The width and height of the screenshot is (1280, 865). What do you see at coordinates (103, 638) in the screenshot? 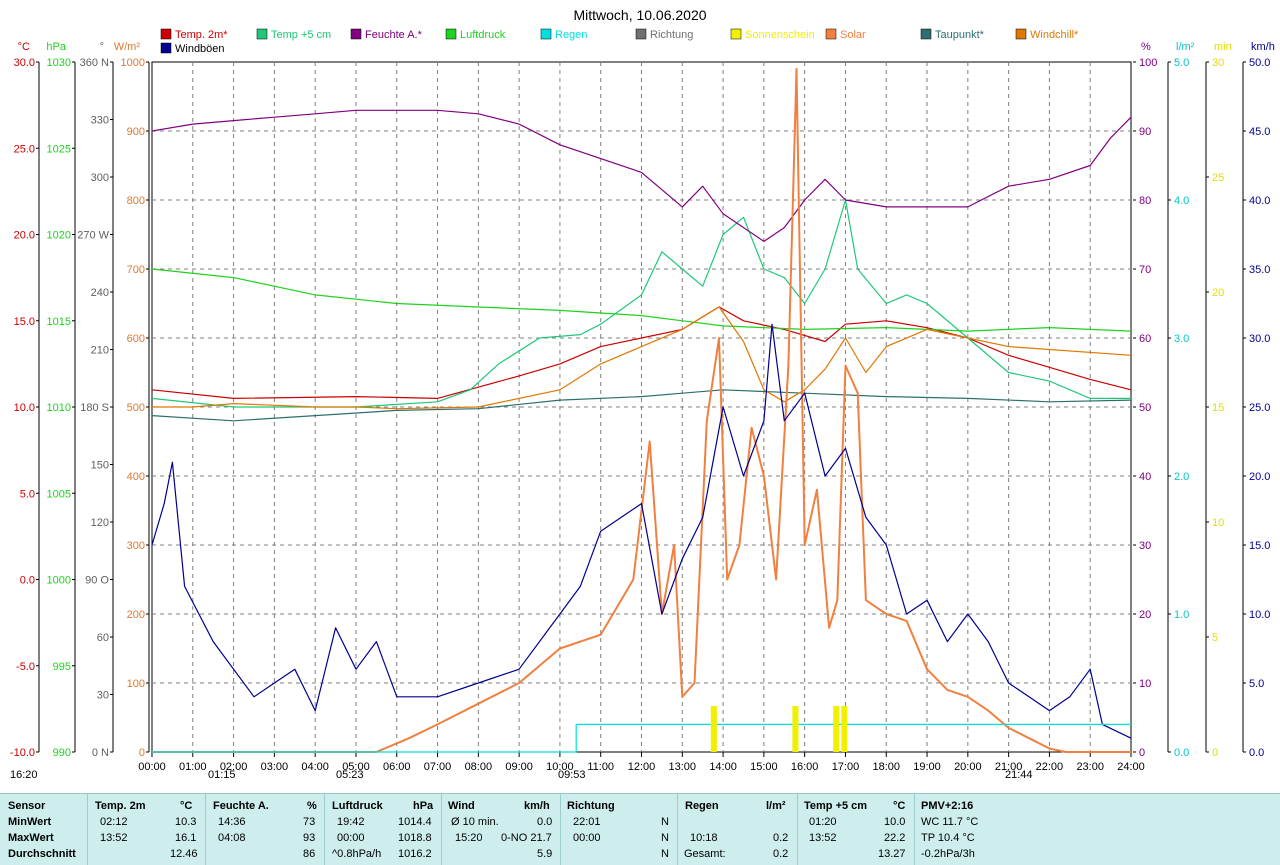
I see `left-axis-tick-label: 60` at bounding box center [103, 638].